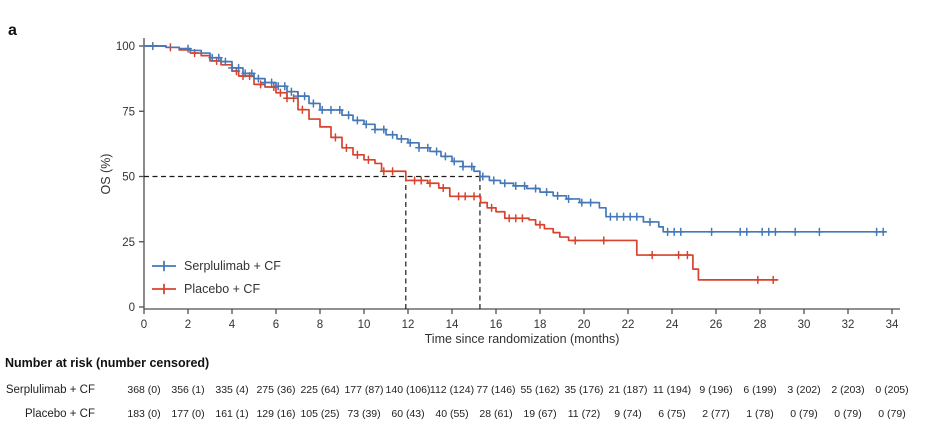 The image size is (931, 439). Describe the element at coordinates (320, 390) in the screenshot. I see `risk-cell: 225 (64)` at that location.